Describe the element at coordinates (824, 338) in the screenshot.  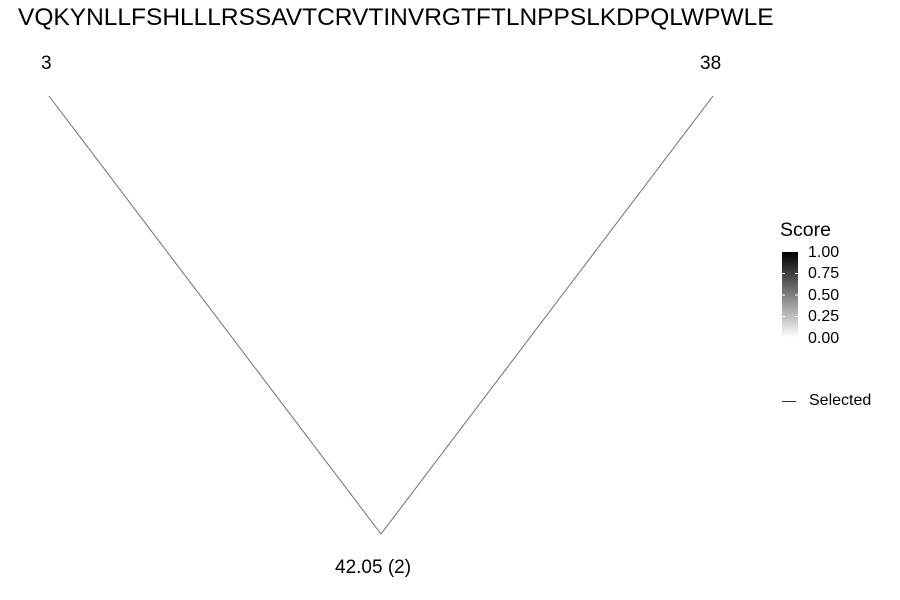
I see `score-tick-label: 0.00` at that location.